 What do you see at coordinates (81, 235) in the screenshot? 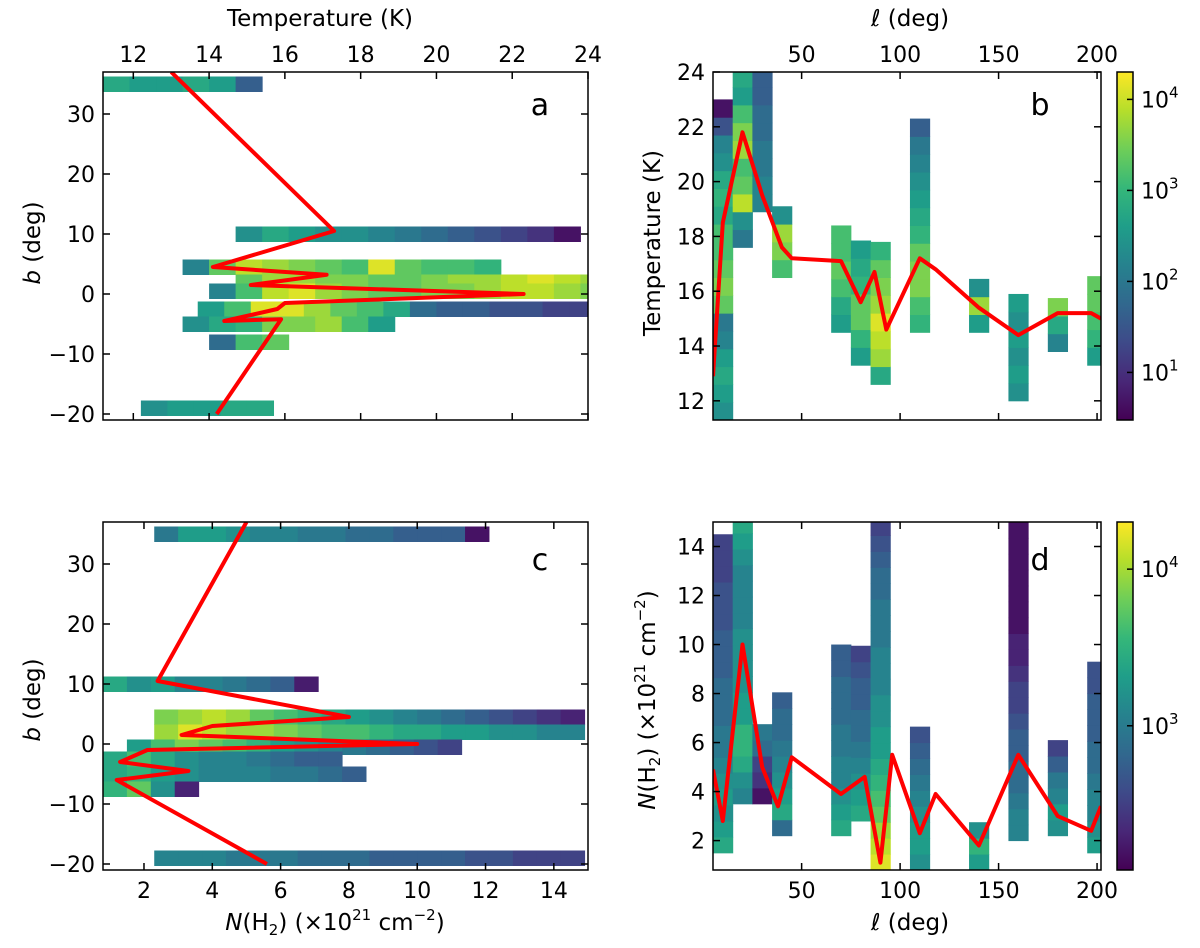
I see `y-tick-label: 10` at bounding box center [81, 235].